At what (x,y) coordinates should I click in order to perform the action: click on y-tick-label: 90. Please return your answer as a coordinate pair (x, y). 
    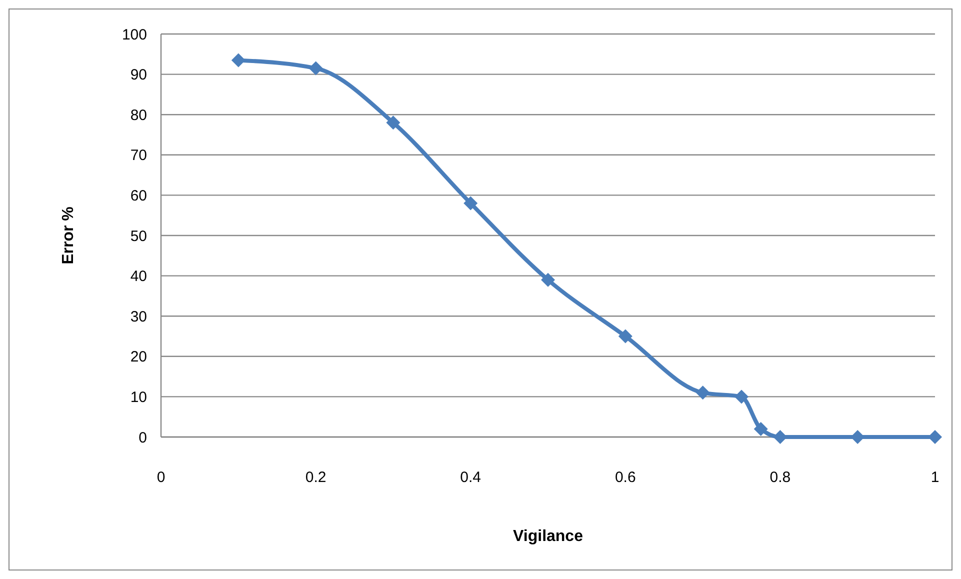
    Looking at the image, I should click on (138, 75).